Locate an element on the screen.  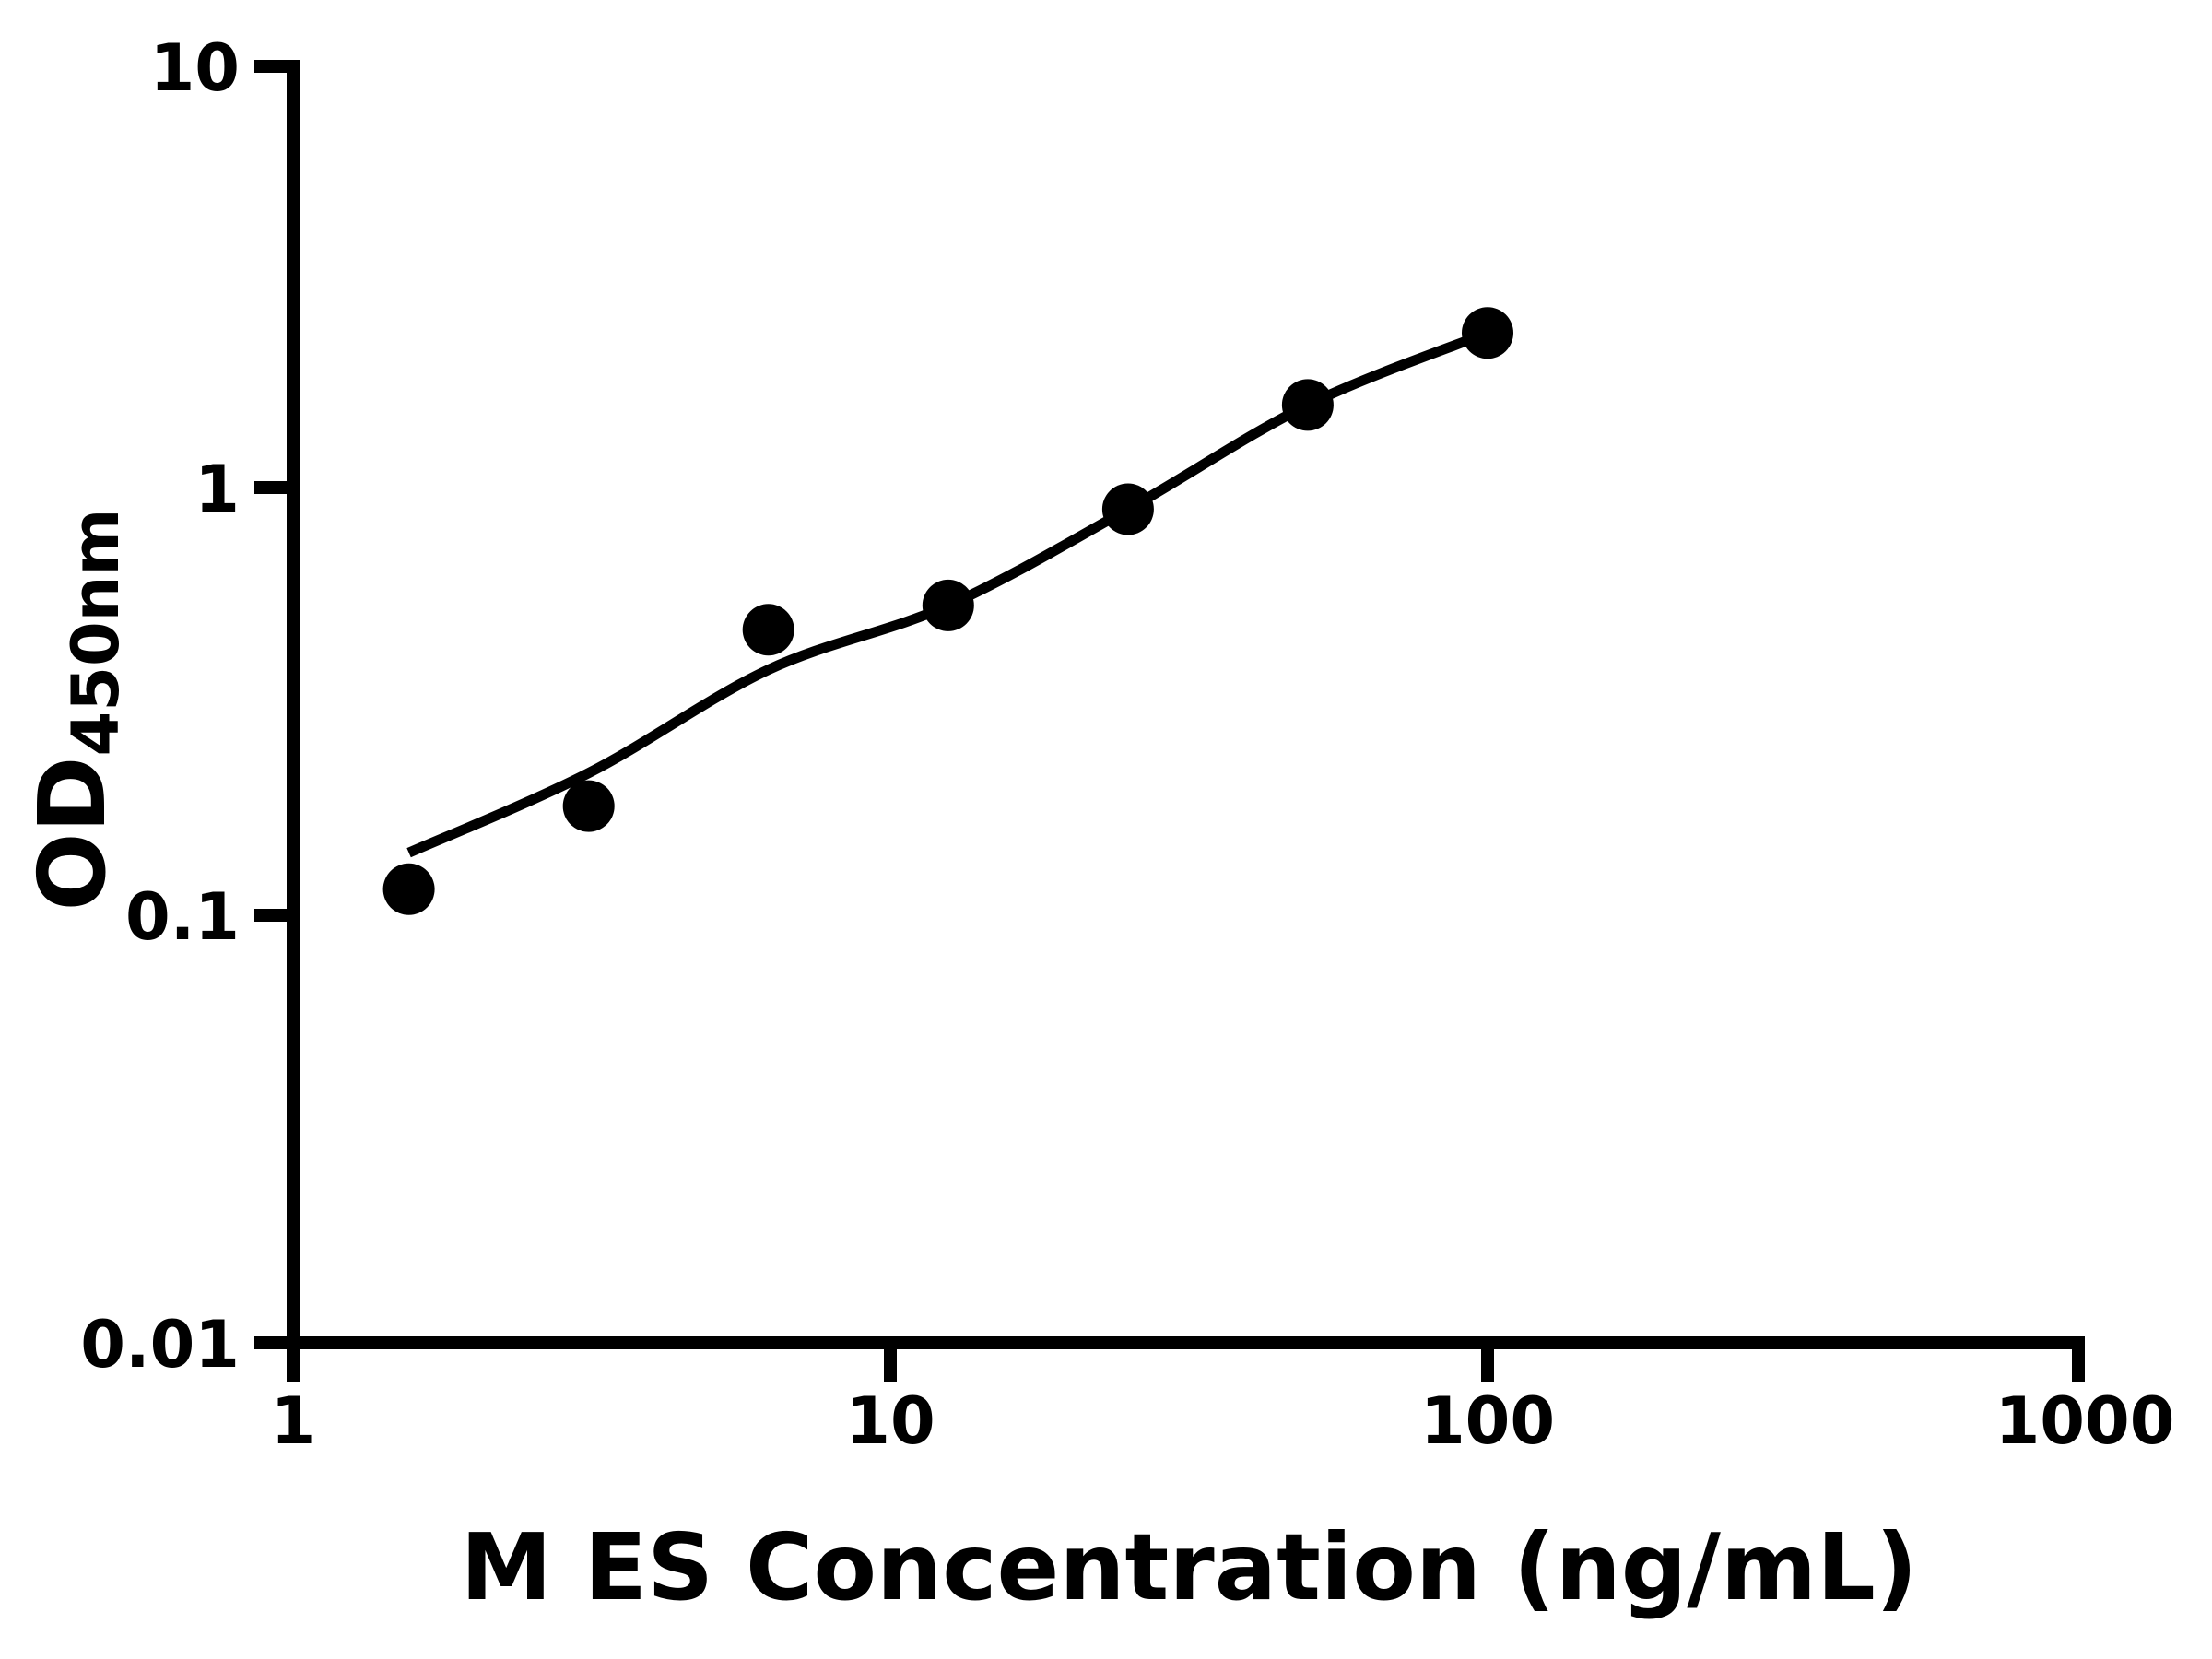
x-axis-tick-label: 100 is located at coordinates (1487, 1421).